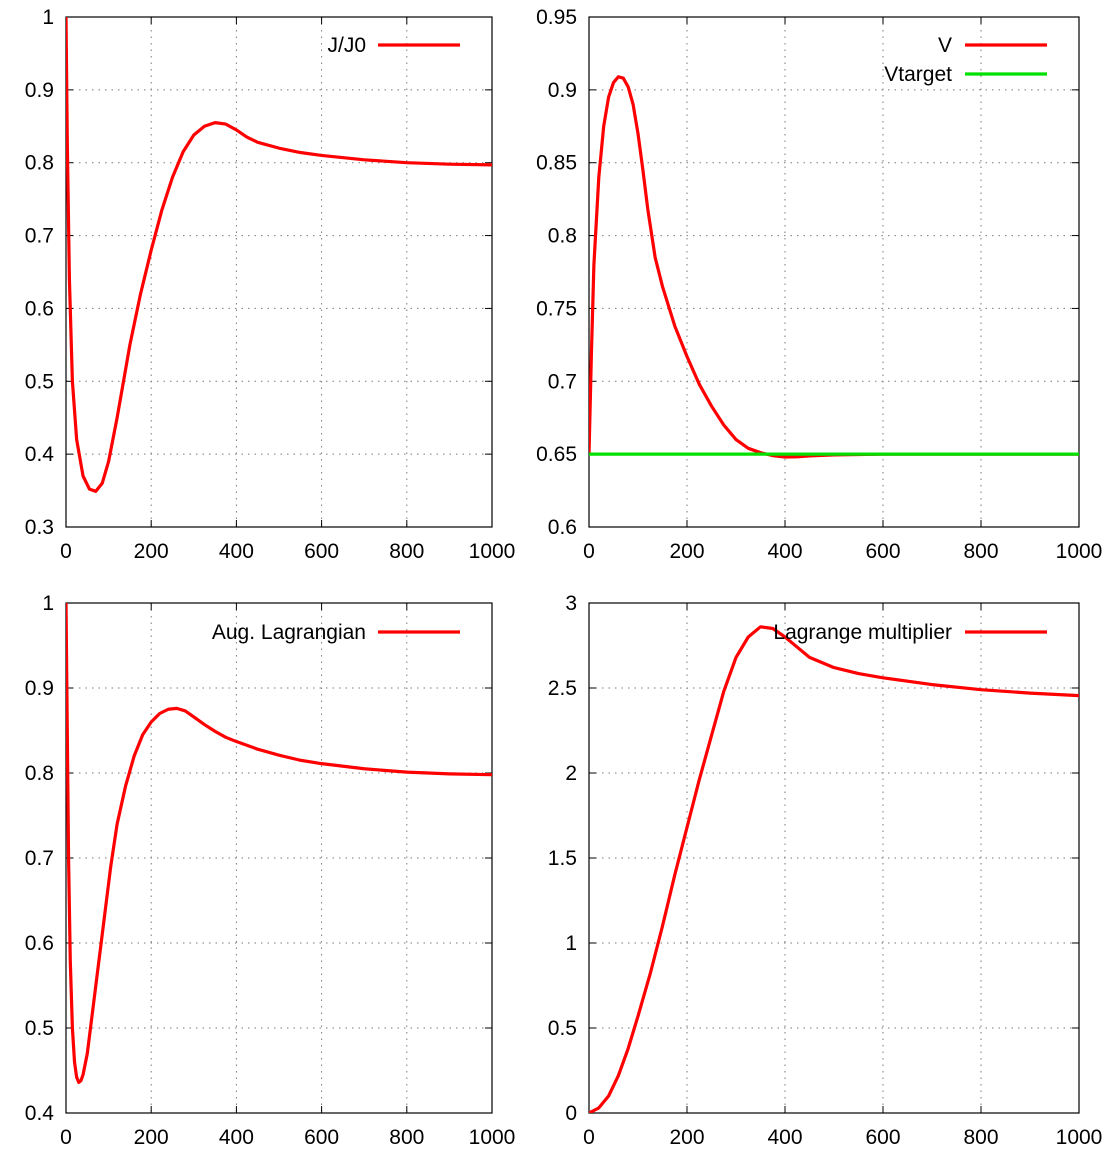 This screenshot has height=1165, width=1120. I want to click on legend-label-j-j0: J/J0, so click(346, 45).